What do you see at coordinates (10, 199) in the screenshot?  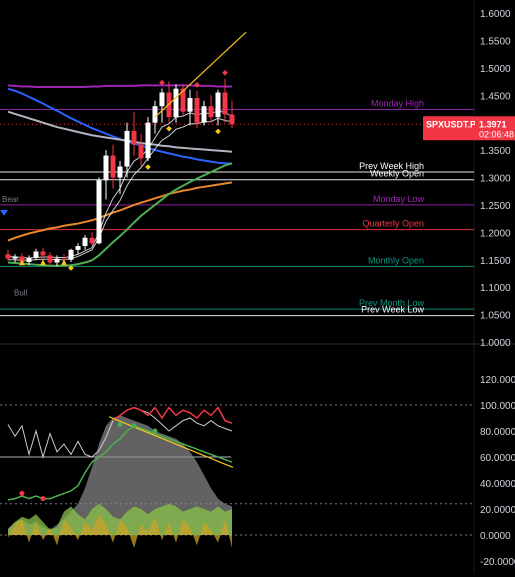 I see `bear-label: Bear` at bounding box center [10, 199].